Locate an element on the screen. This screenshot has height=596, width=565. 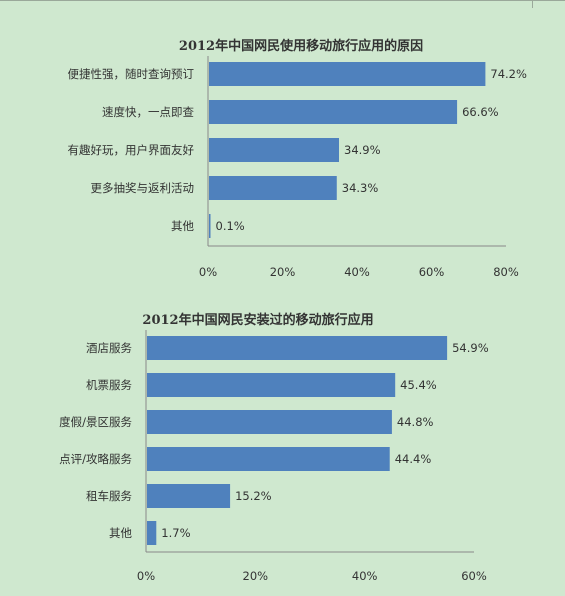
category-label: 租车服务 is located at coordinates (109, 496).